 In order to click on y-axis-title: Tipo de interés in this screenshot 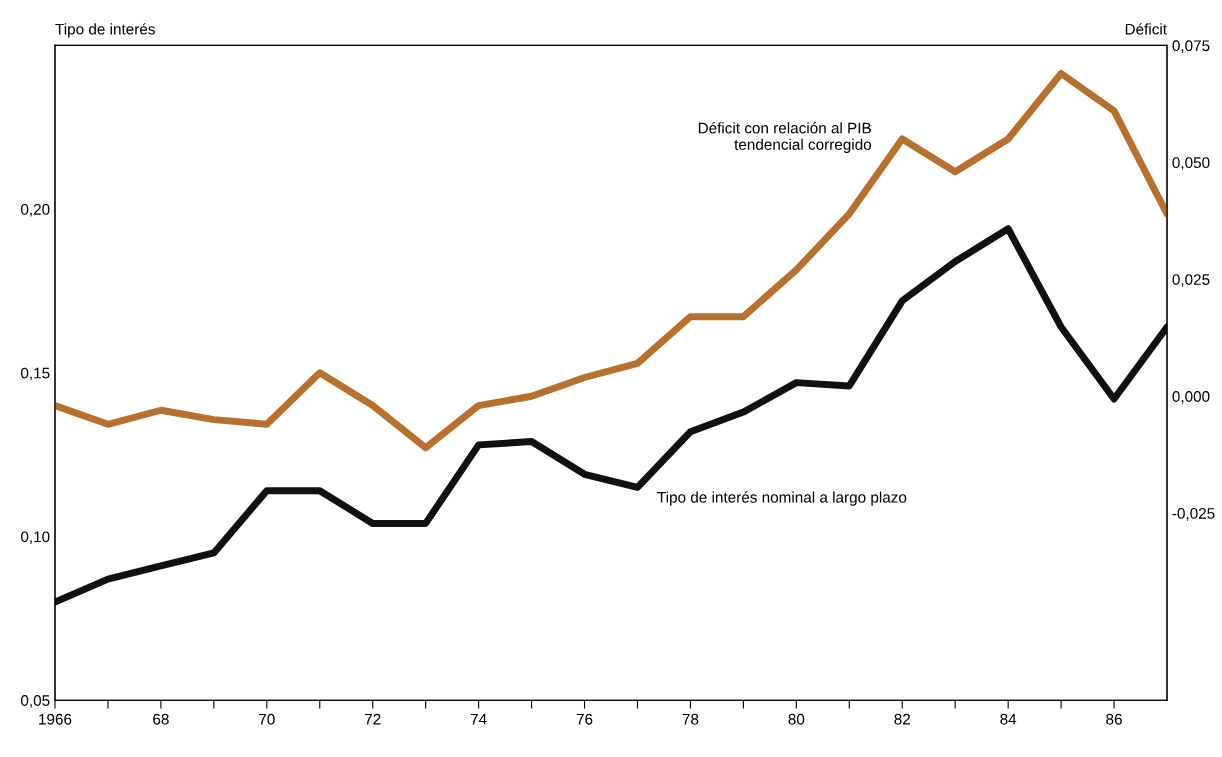, I will do `click(105, 30)`.